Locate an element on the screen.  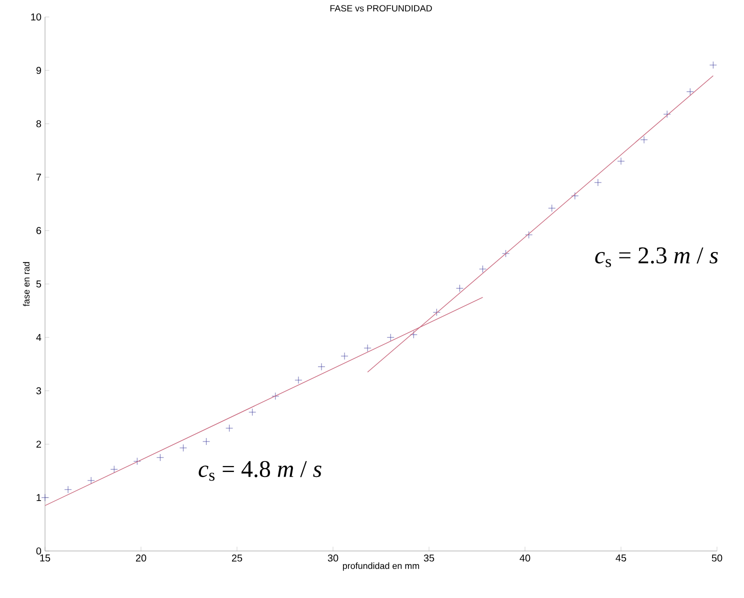
x-tick-label: 25 is located at coordinates (237, 558).